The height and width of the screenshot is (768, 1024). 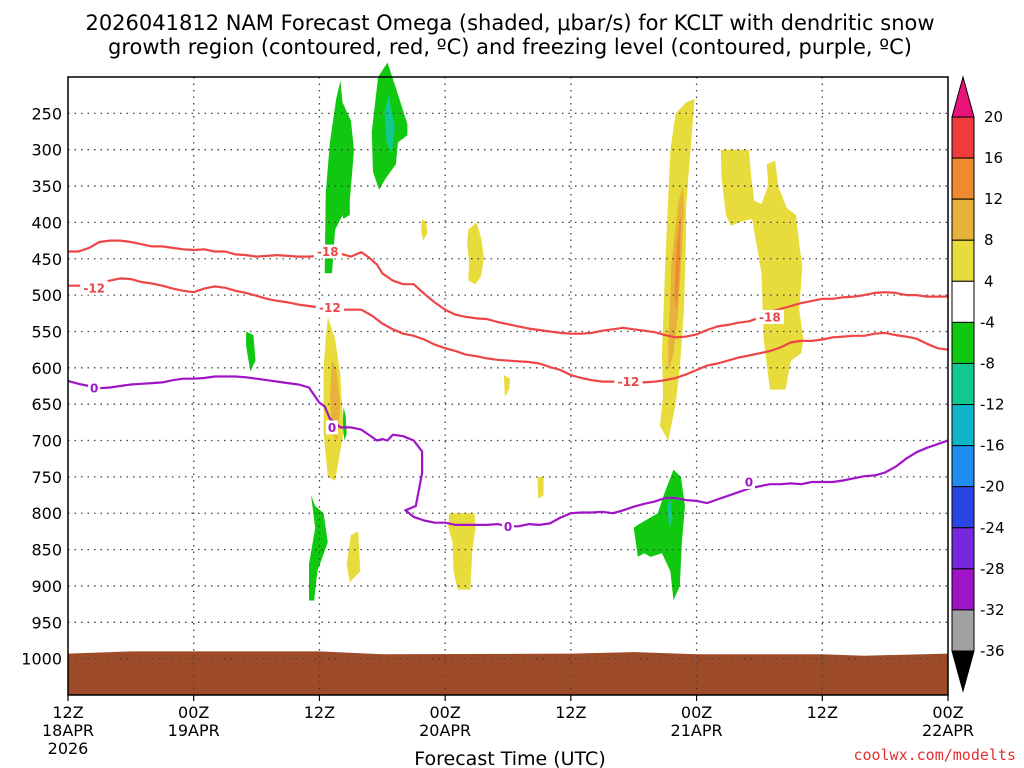 I want to click on colorbar-tick-label: -32, so click(x=992, y=610).